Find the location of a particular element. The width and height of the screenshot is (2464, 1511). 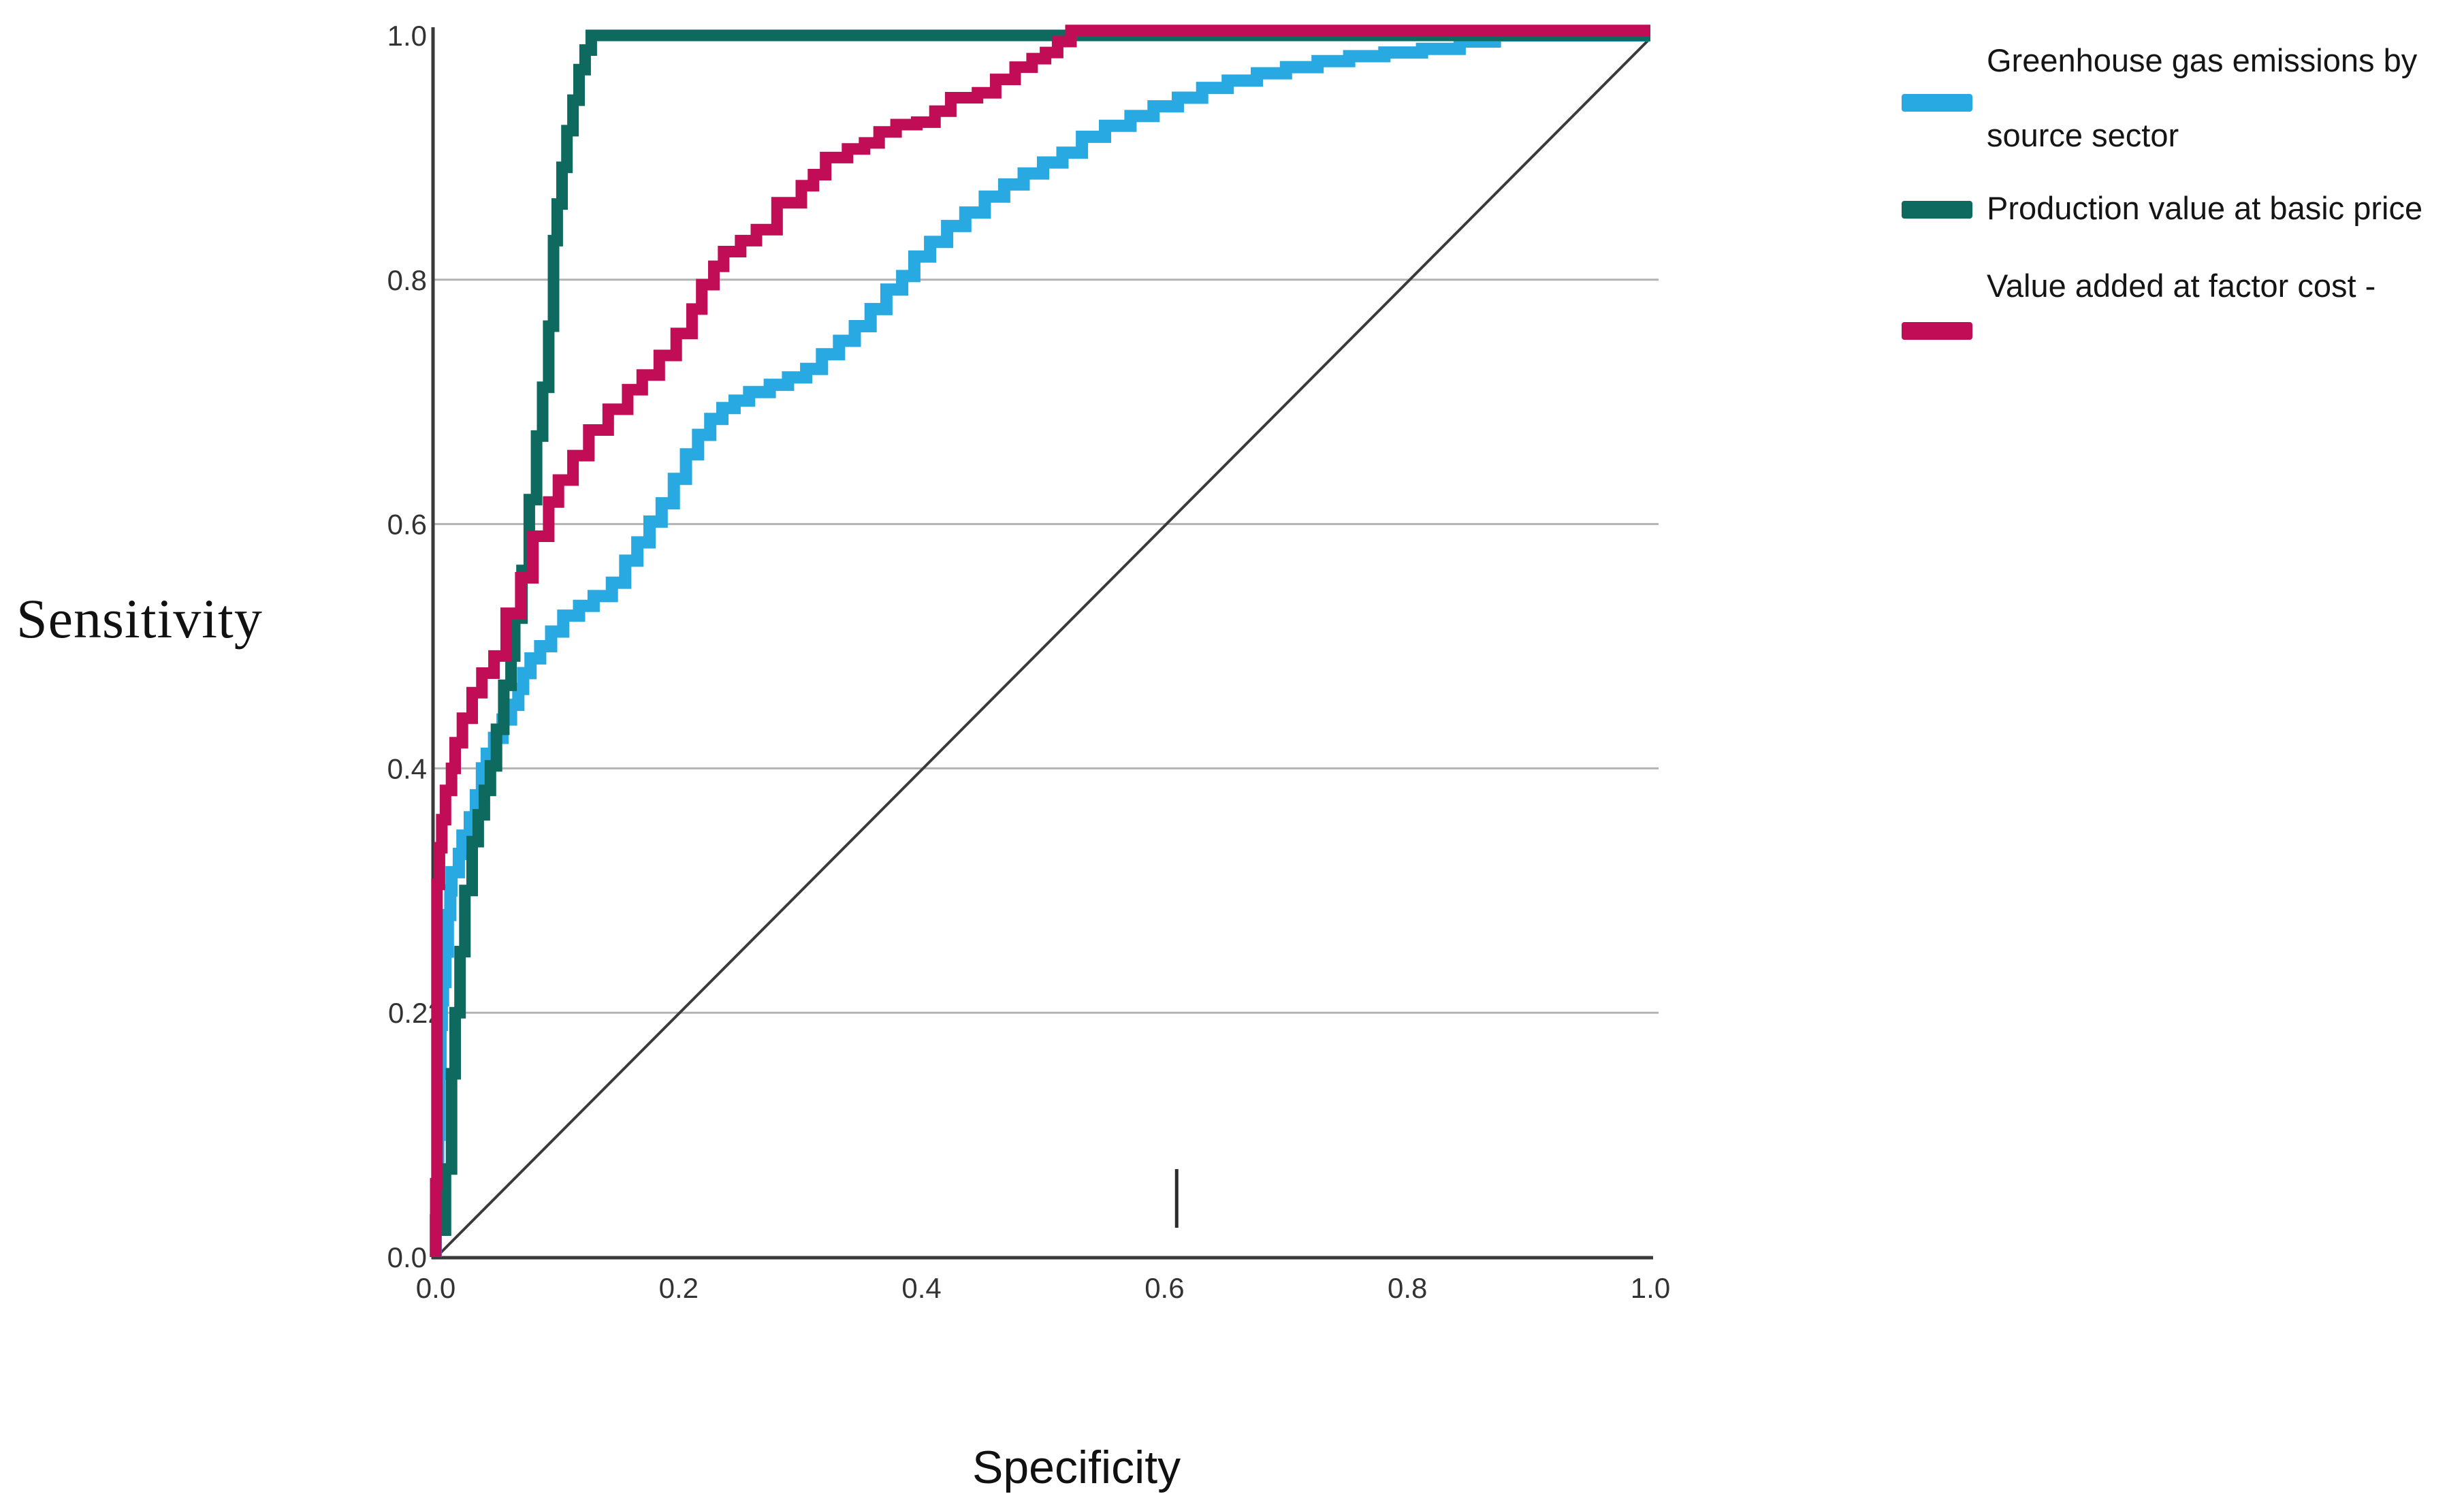

x-tick-label: 0.6 is located at coordinates (1164, 1288).